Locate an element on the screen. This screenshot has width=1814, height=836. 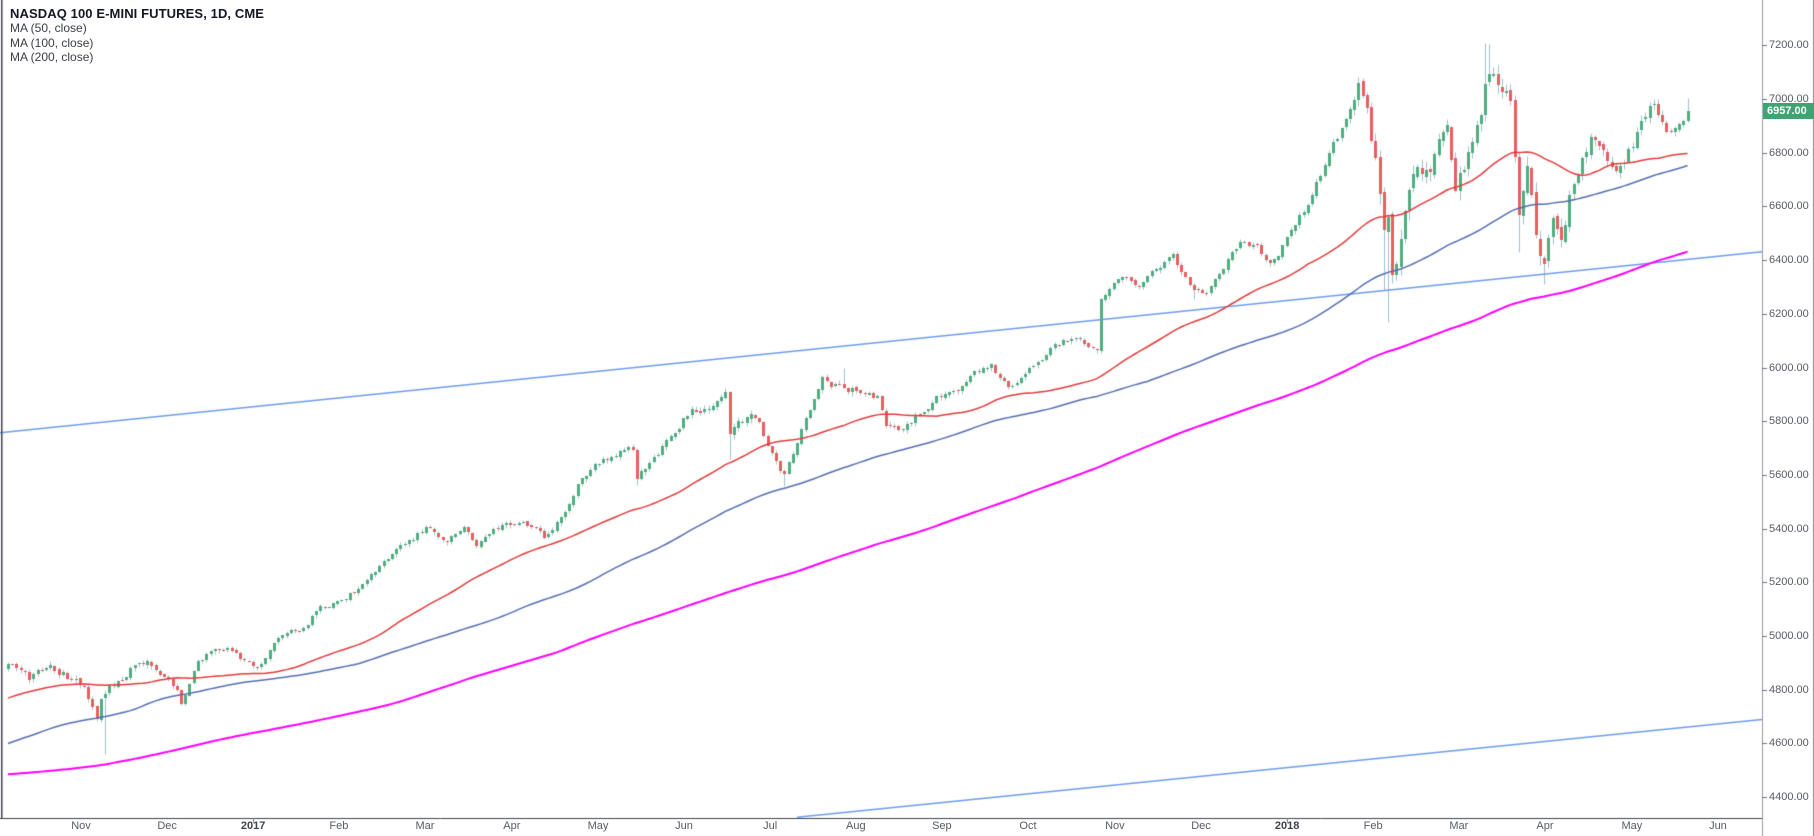
price-axis-label: 7000.00 is located at coordinates (1789, 99).